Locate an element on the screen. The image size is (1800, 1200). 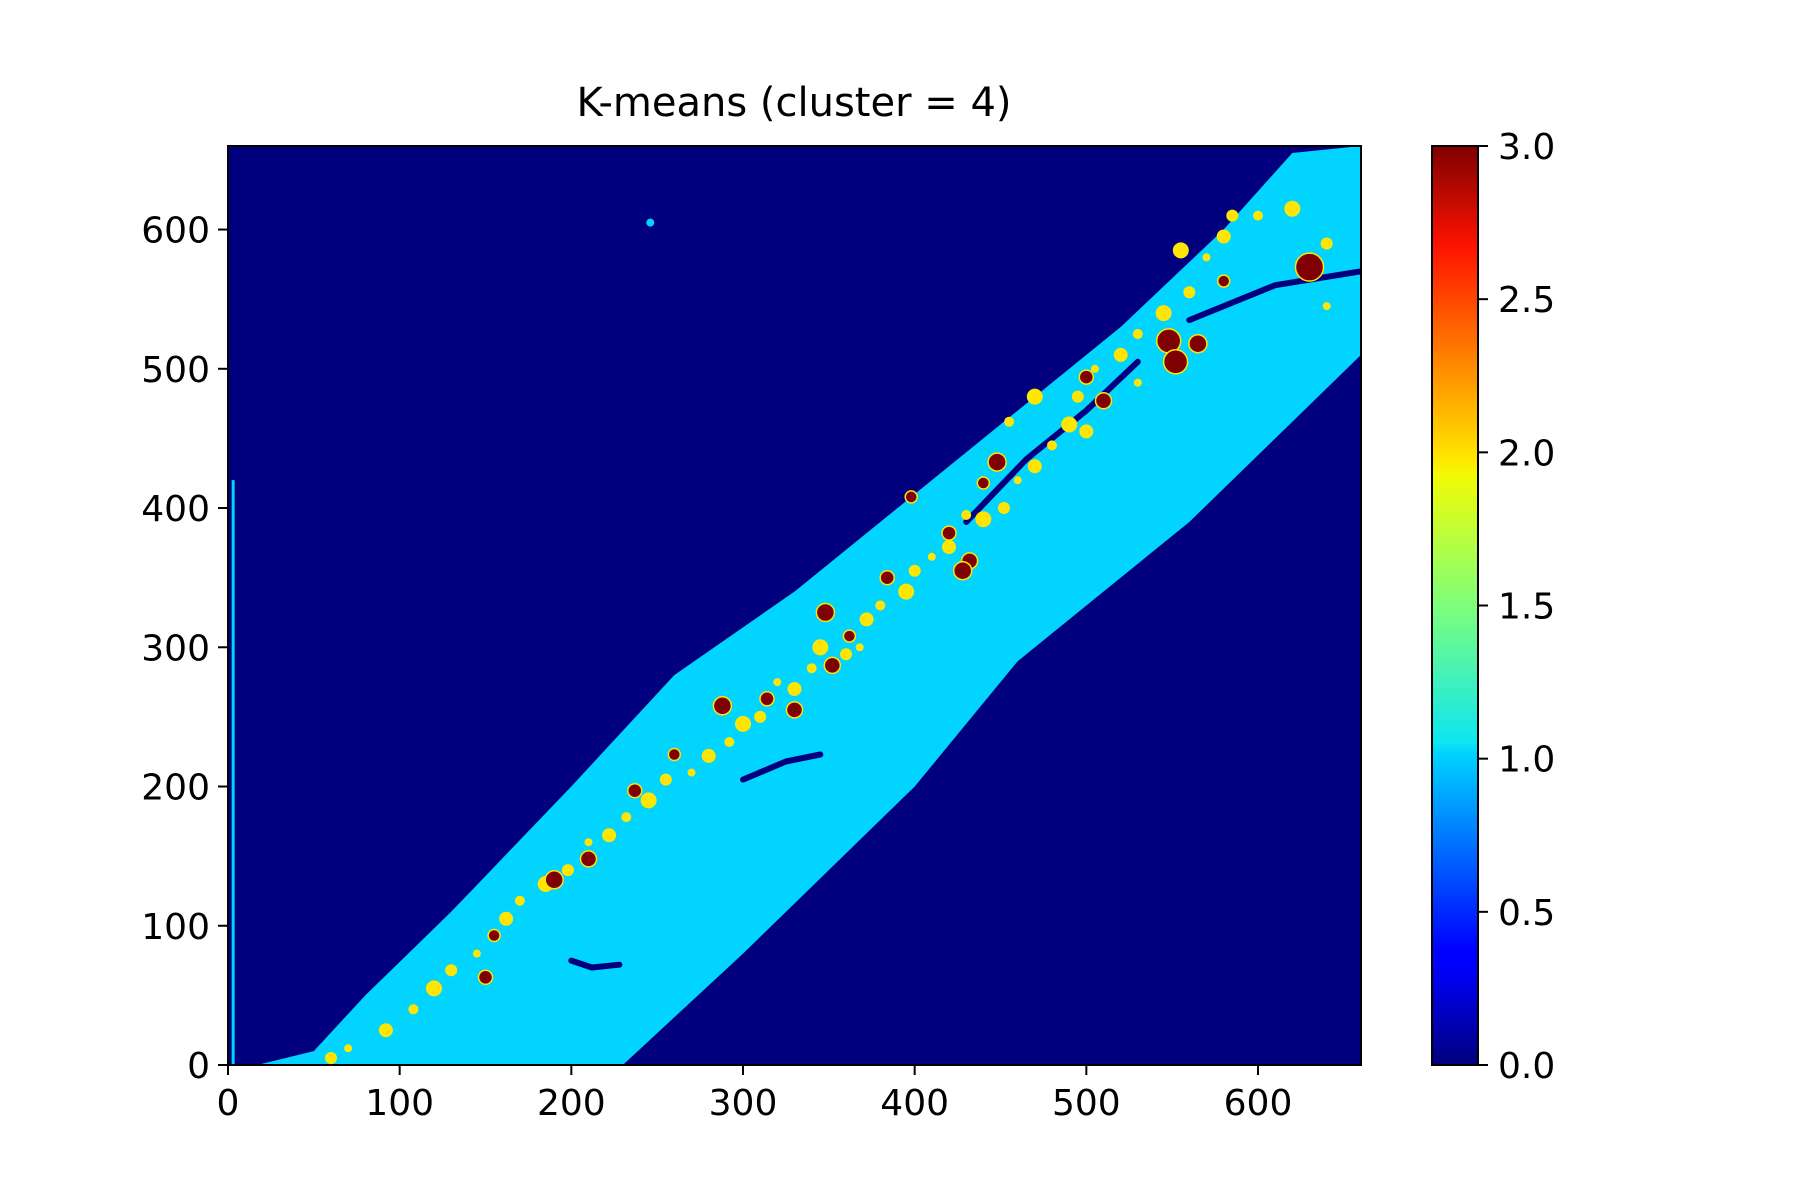
chart-title: K-means (cluster = 4) is located at coordinates (793, 103).